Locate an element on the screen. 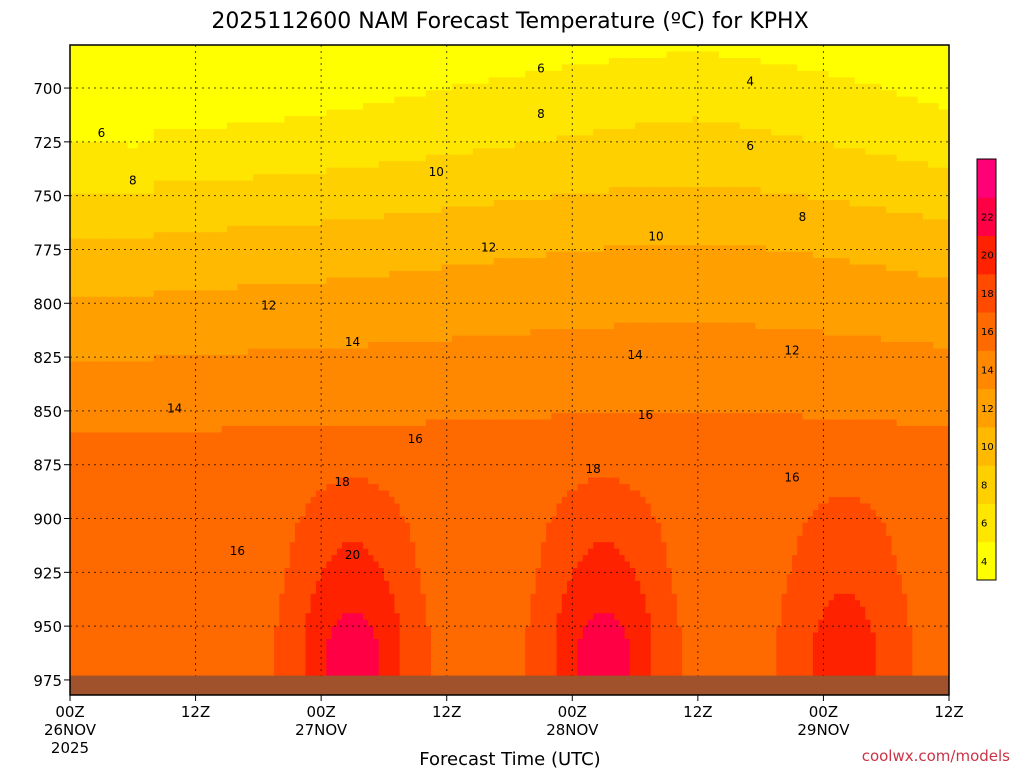 This screenshot has height=768, width=1024. colorbar: 4 6 8 10 12 14 16 18 20 22 is located at coordinates (986, 369).